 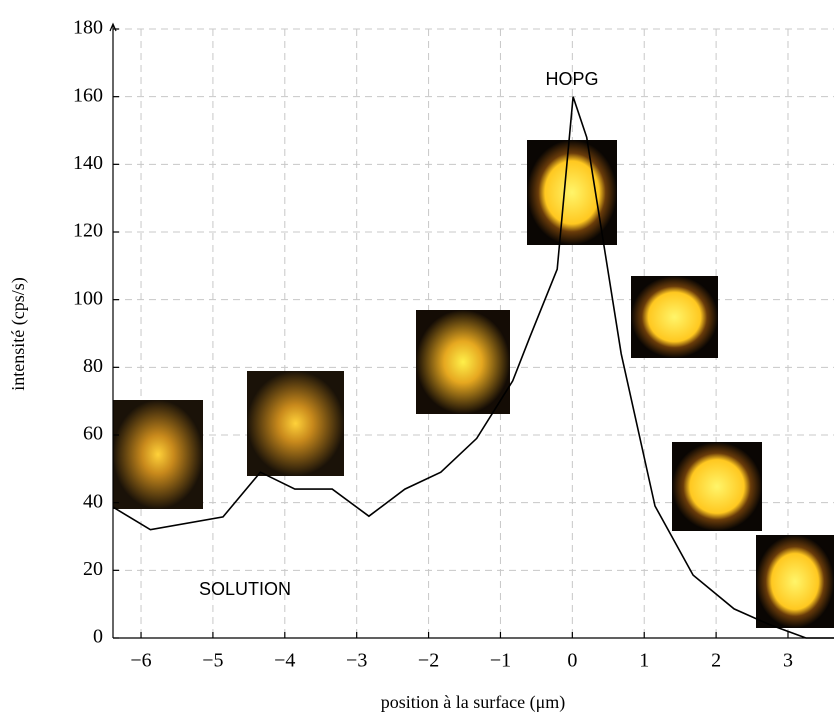 I want to click on y-tick-label: 120, so click(x=88, y=231).